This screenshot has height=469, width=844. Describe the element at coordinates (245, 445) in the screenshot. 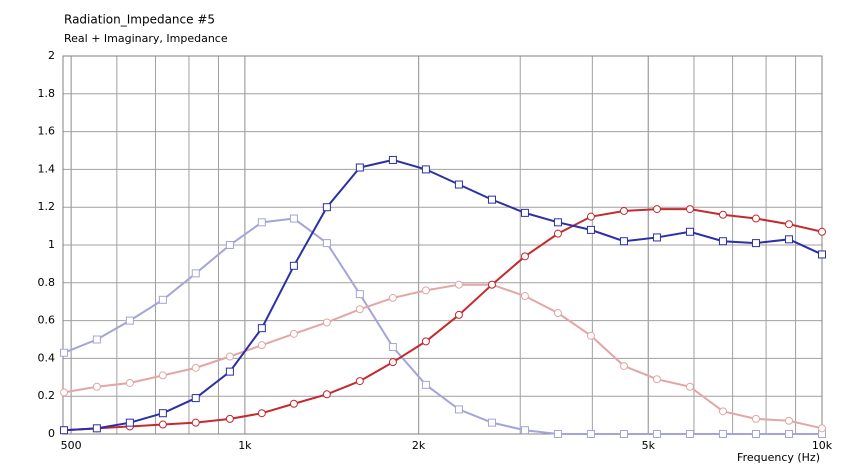

I see `x-tick-label: 1k` at that location.